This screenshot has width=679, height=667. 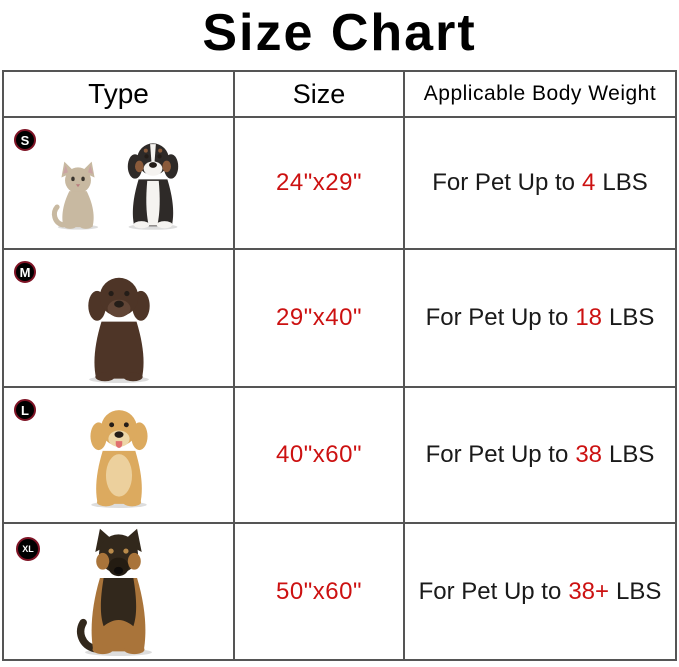 What do you see at coordinates (118, 192) in the screenshot?
I see `pet-image-s` at bounding box center [118, 192].